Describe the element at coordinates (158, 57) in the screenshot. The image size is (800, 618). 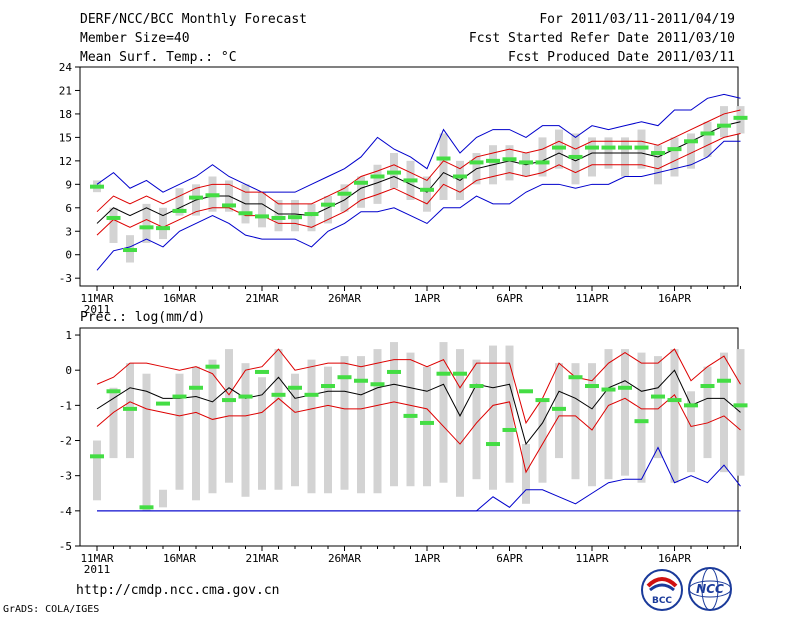
I see `variable-label: Mean Surf. Temp.: °C` at that location.